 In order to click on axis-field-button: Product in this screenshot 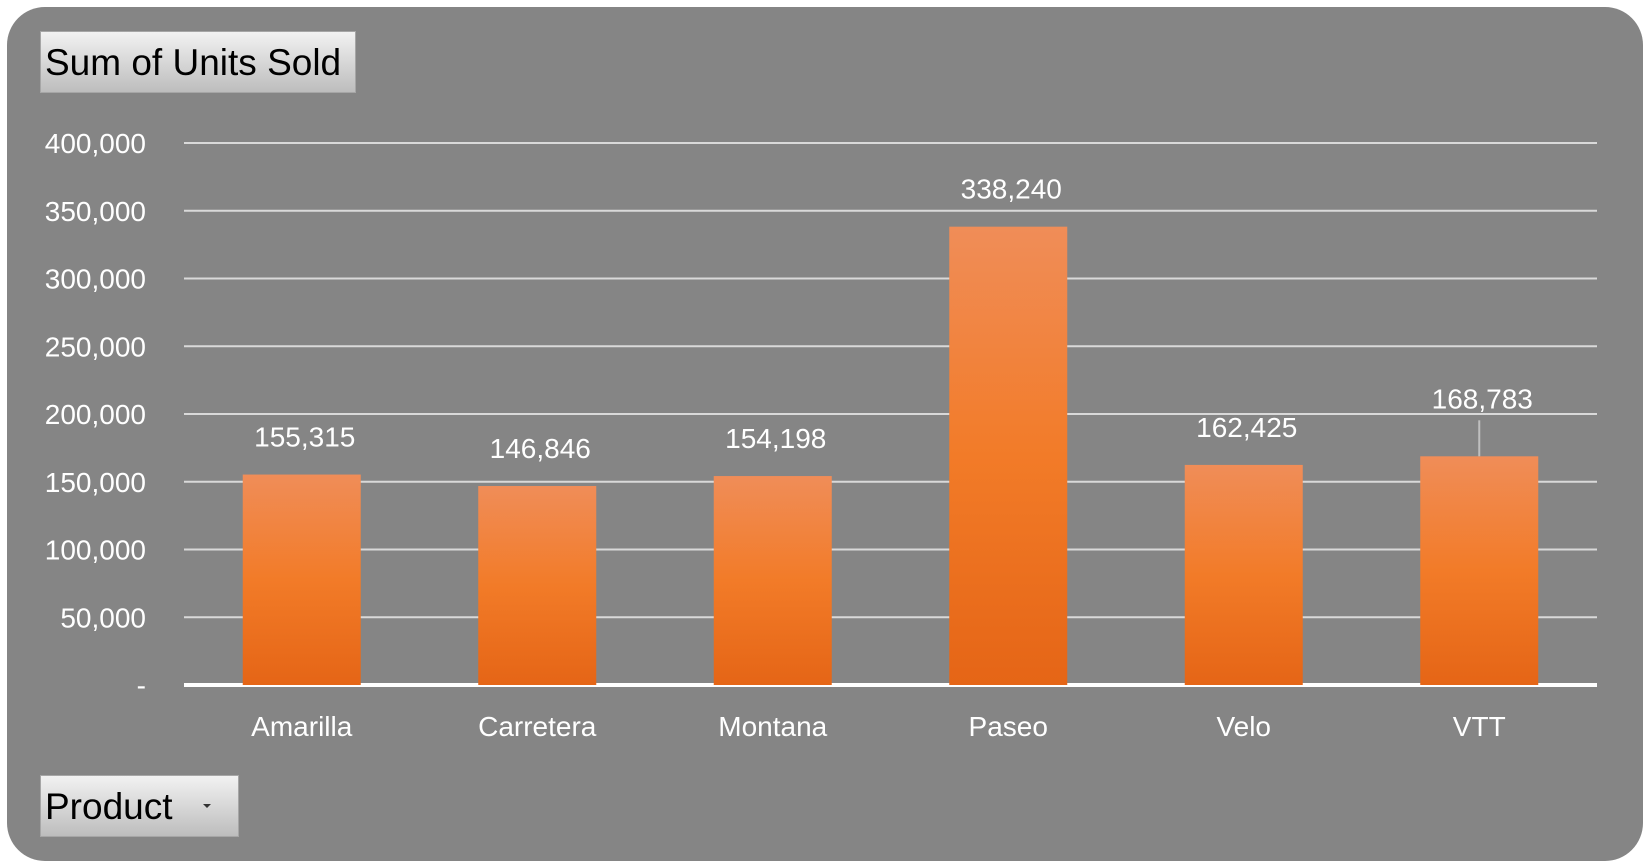, I will do `click(139, 806)`.